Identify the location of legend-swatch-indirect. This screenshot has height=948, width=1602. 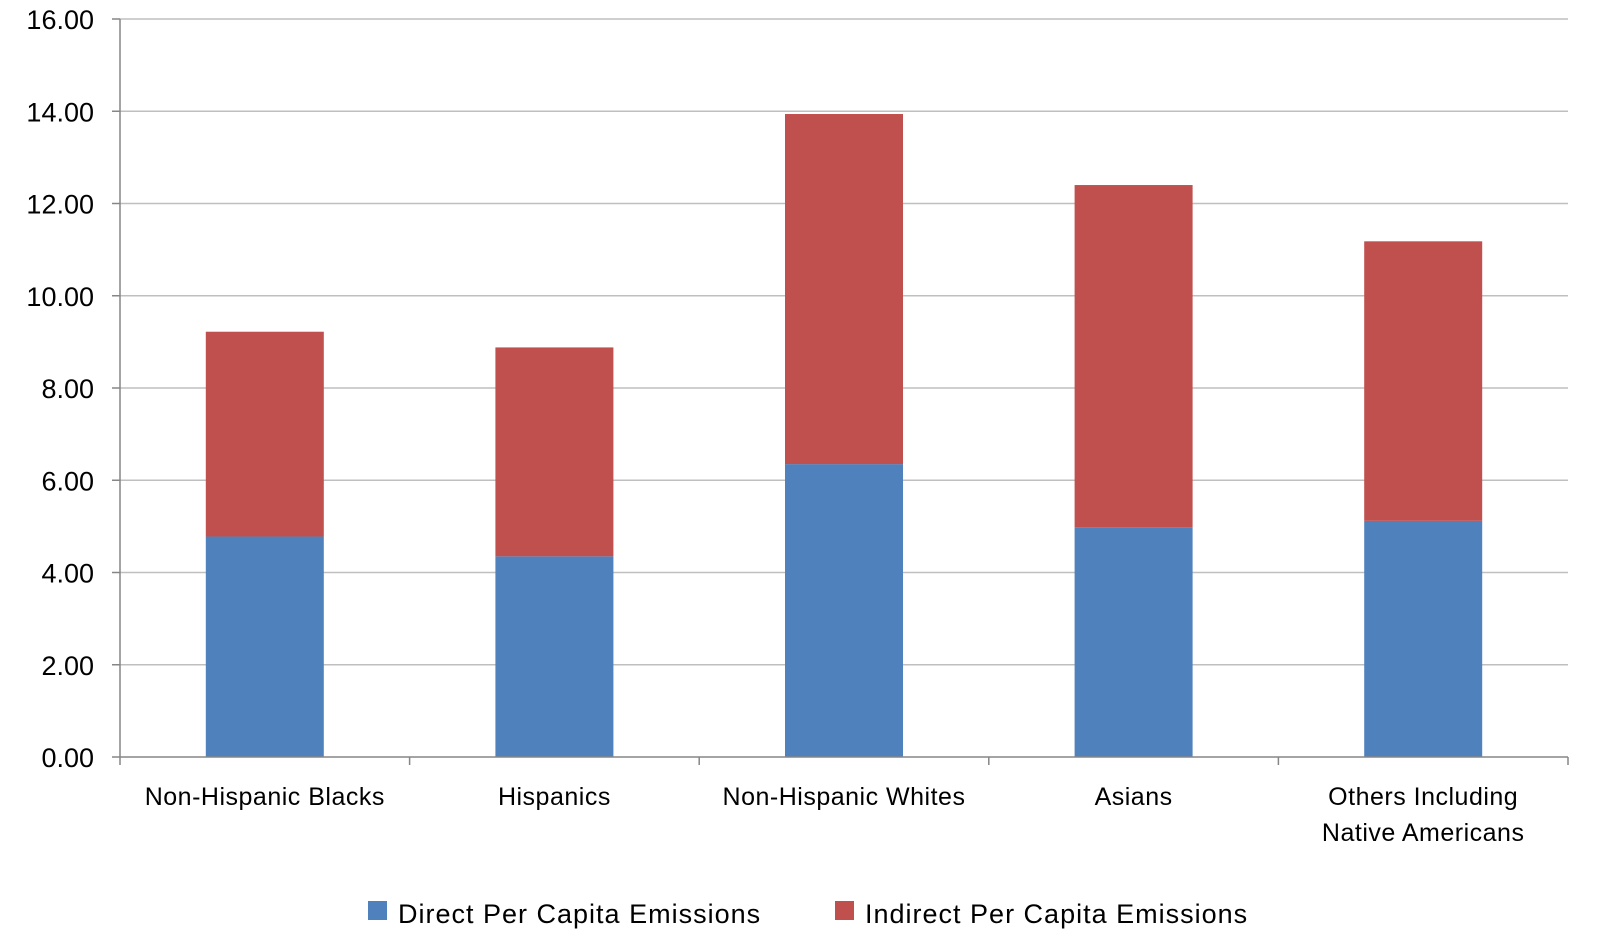
(844, 910).